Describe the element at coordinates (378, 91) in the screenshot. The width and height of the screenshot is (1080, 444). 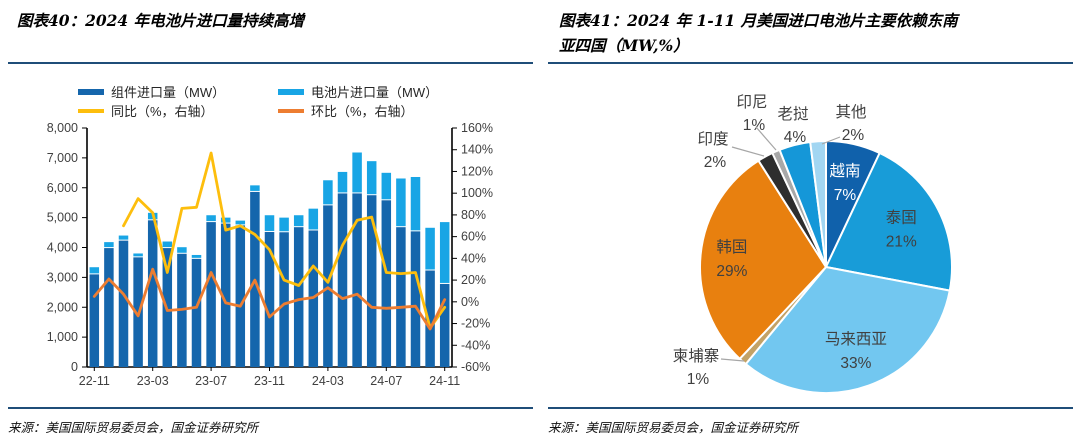
I see `legend-item: 电池片进口量（MW）` at that location.